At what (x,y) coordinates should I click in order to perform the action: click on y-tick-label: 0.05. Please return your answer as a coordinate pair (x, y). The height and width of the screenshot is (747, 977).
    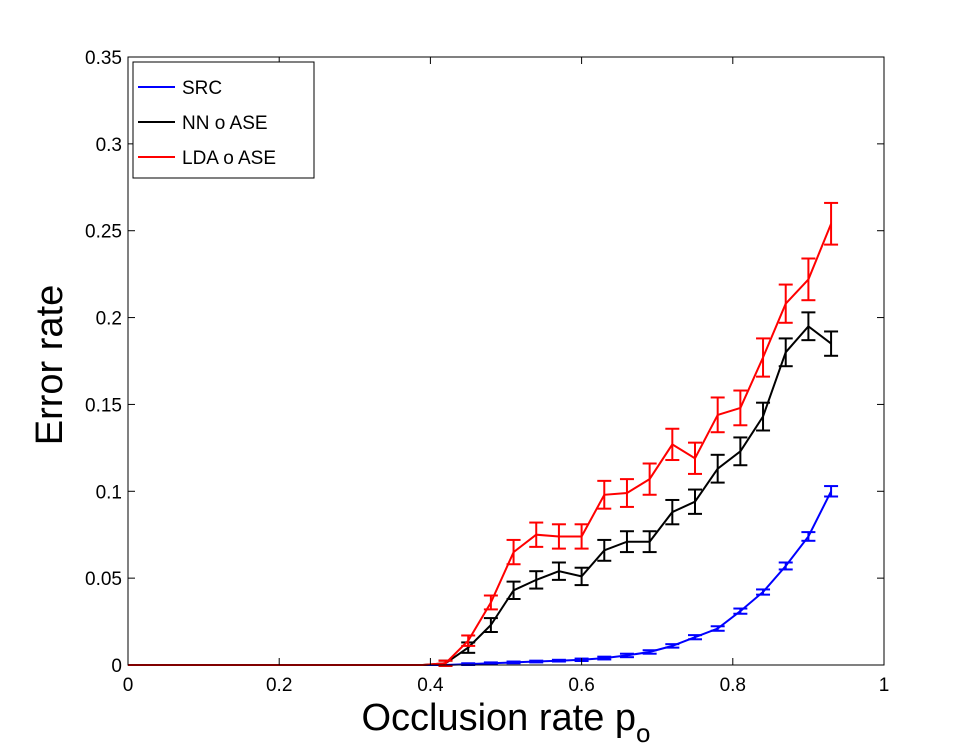
    Looking at the image, I should click on (103, 579).